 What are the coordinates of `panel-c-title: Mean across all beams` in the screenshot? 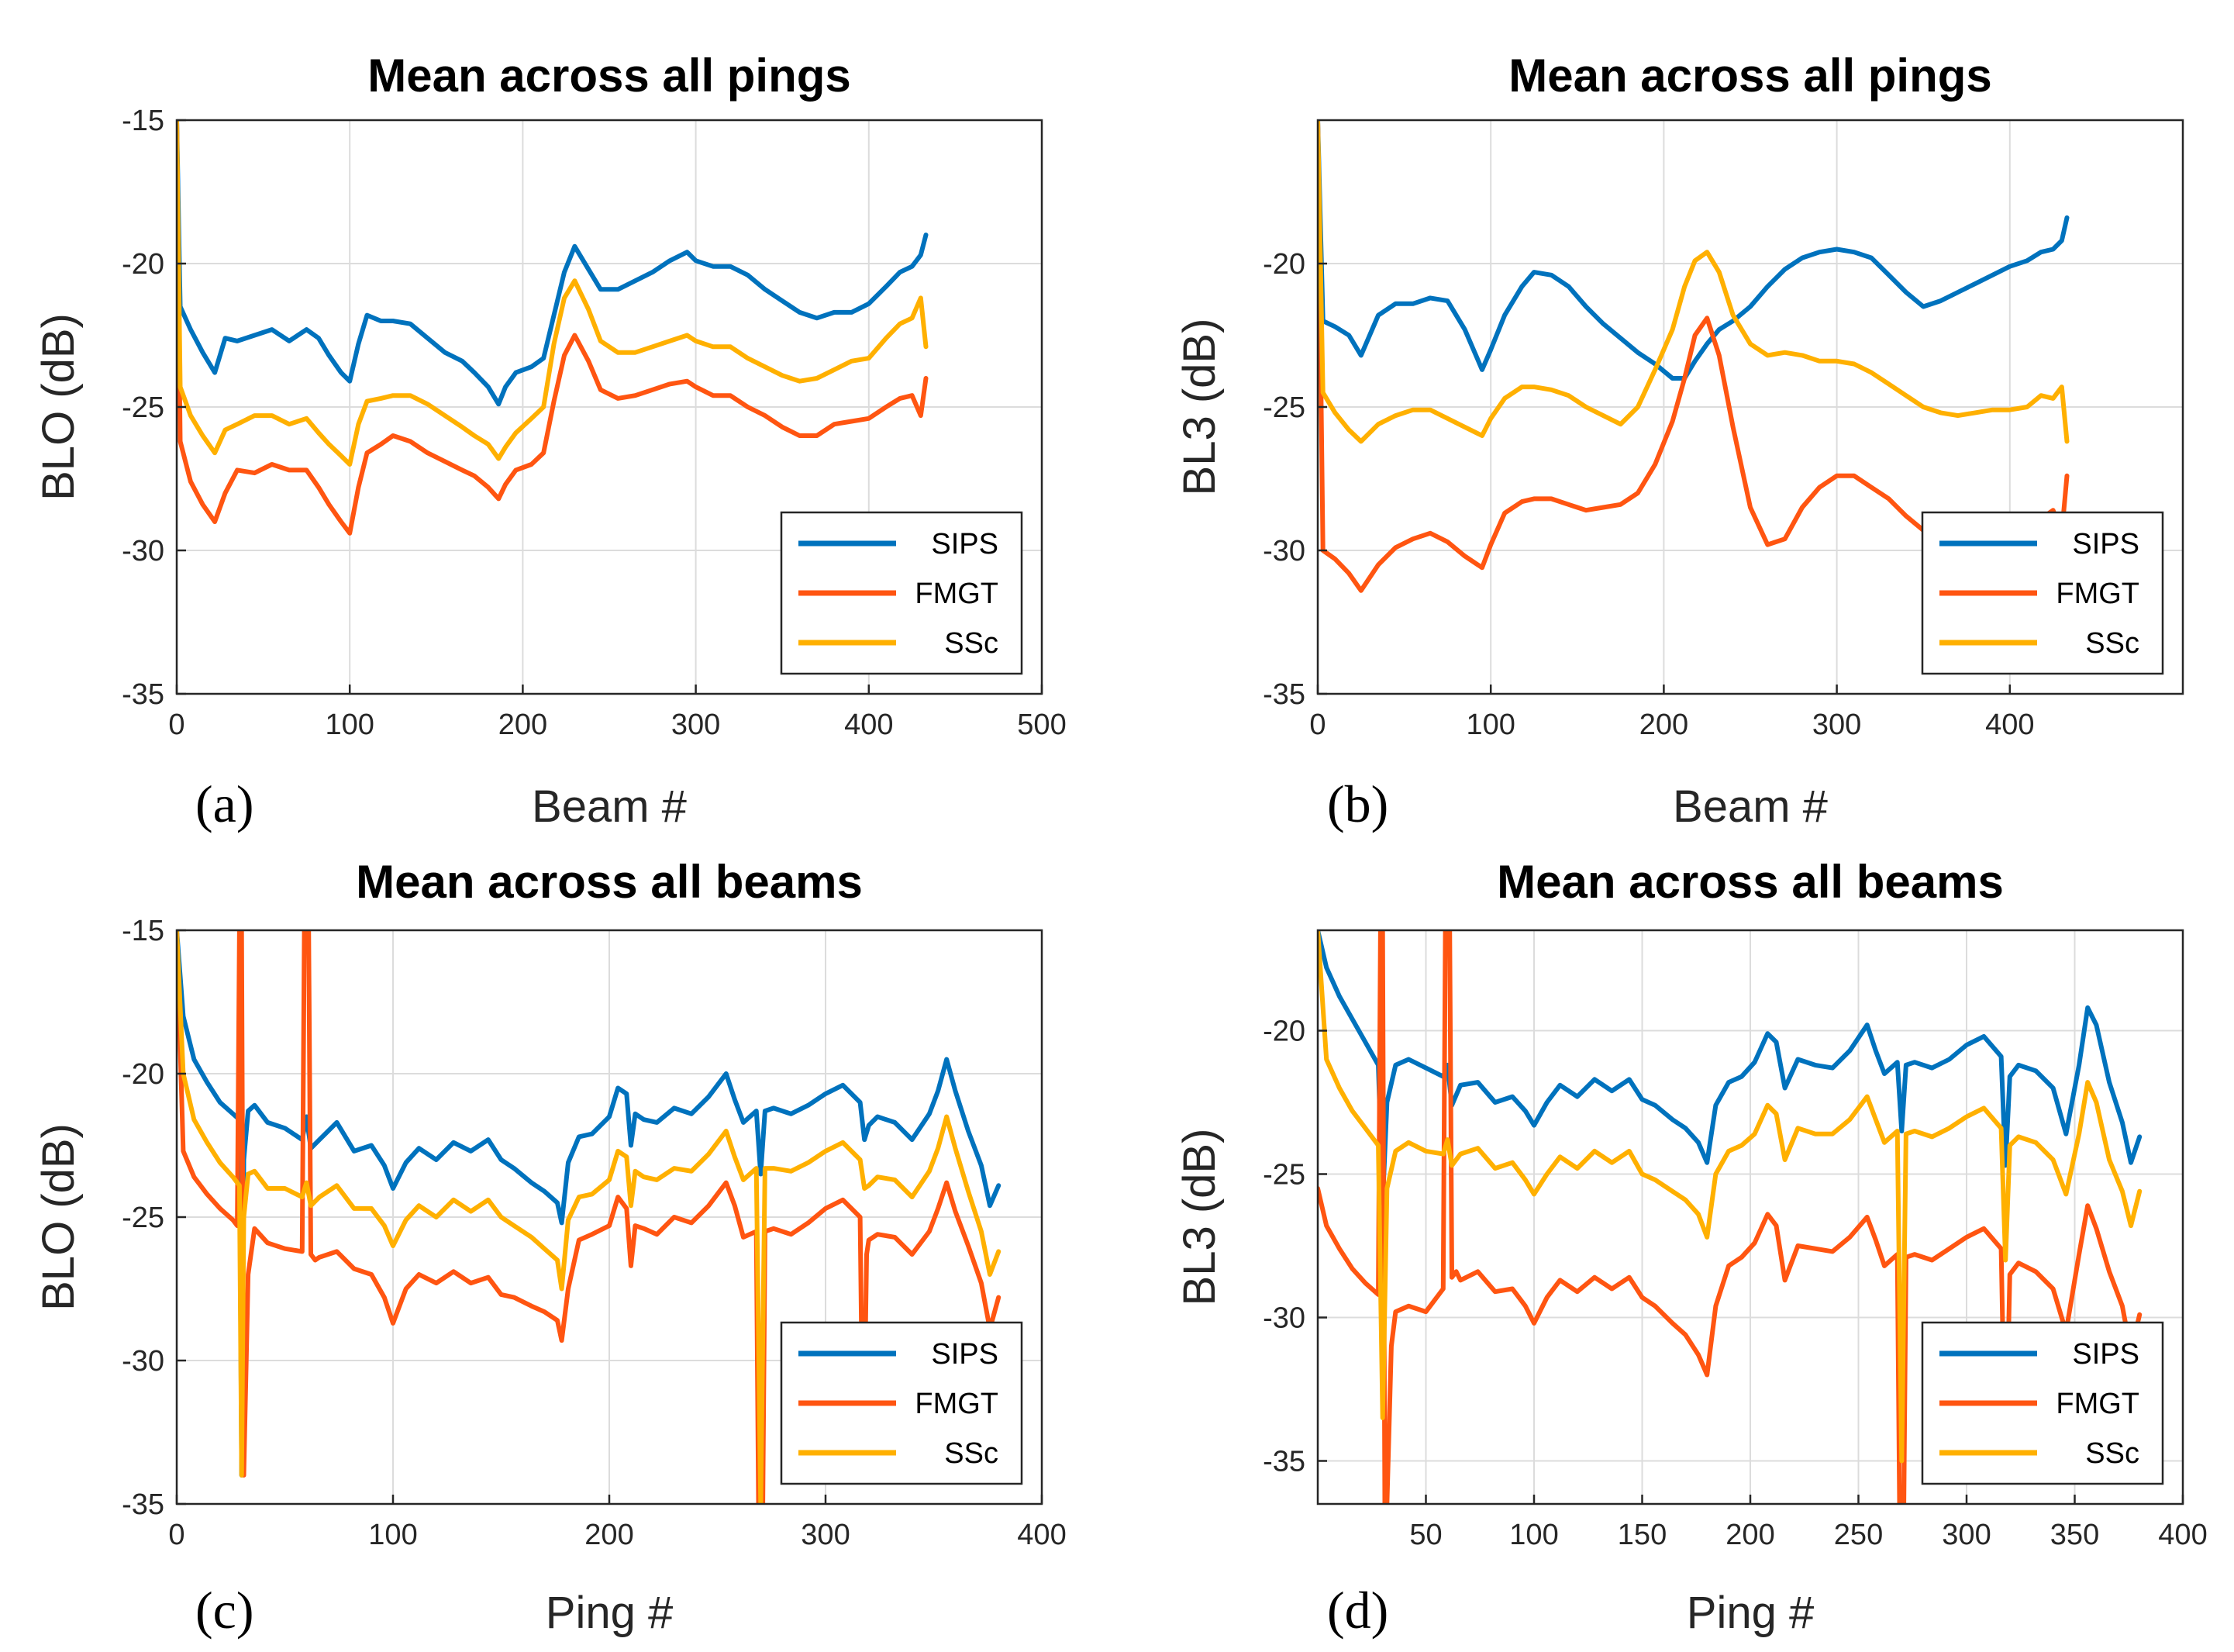 It's located at (609, 882).